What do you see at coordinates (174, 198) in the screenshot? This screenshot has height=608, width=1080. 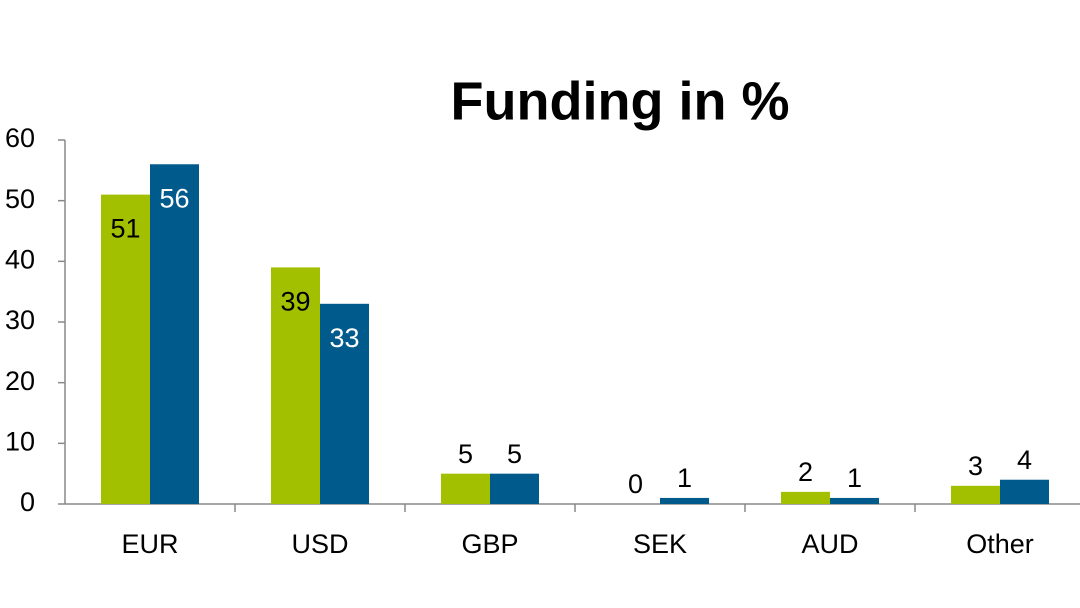 I see `data-label: 56` at bounding box center [174, 198].